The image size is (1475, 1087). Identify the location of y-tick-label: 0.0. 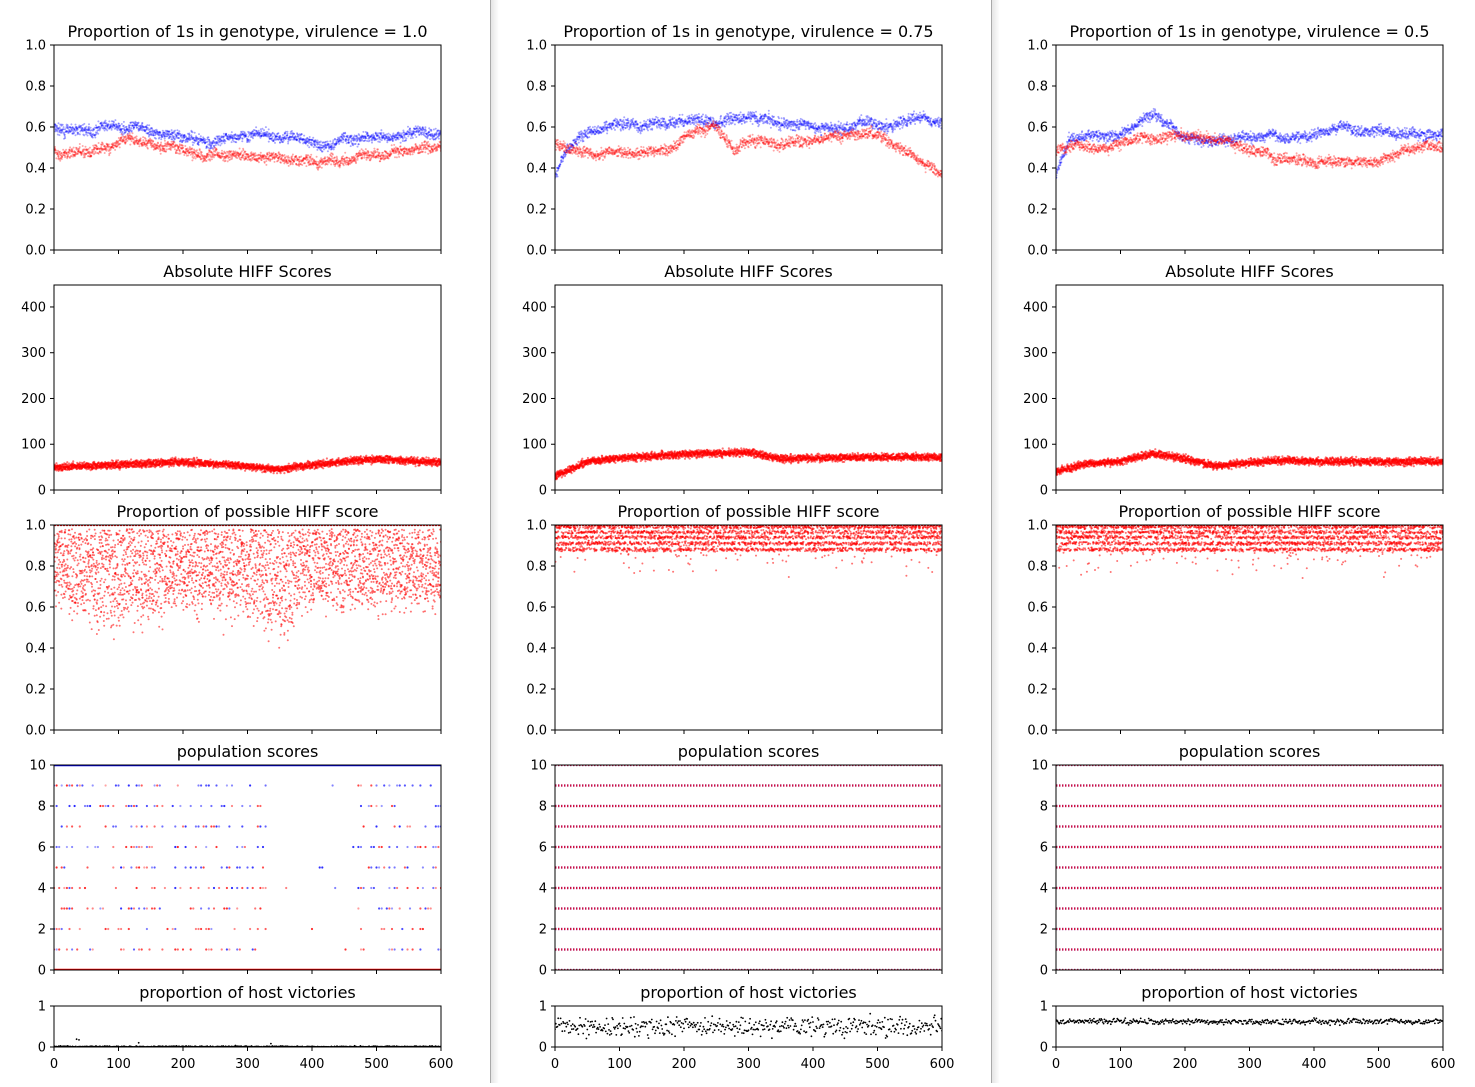
(35, 251).